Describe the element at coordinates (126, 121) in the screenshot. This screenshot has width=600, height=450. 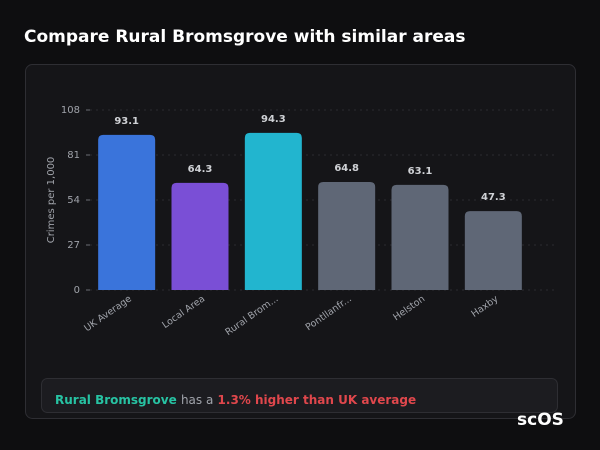
I see `value-label: 93.1` at that location.